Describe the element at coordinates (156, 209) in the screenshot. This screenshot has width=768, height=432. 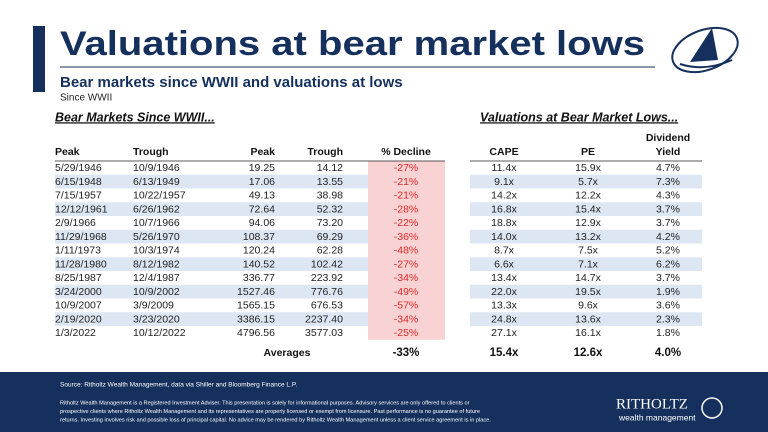
I see `cell: 6/26/1962` at that location.